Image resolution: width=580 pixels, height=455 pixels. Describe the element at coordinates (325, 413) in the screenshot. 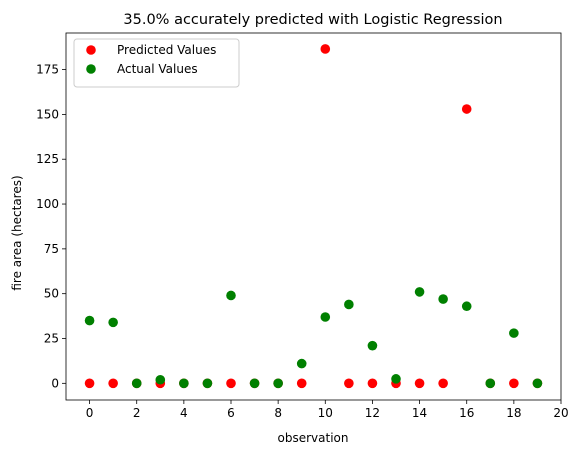

I see `x-tick-label: 10` at that location.